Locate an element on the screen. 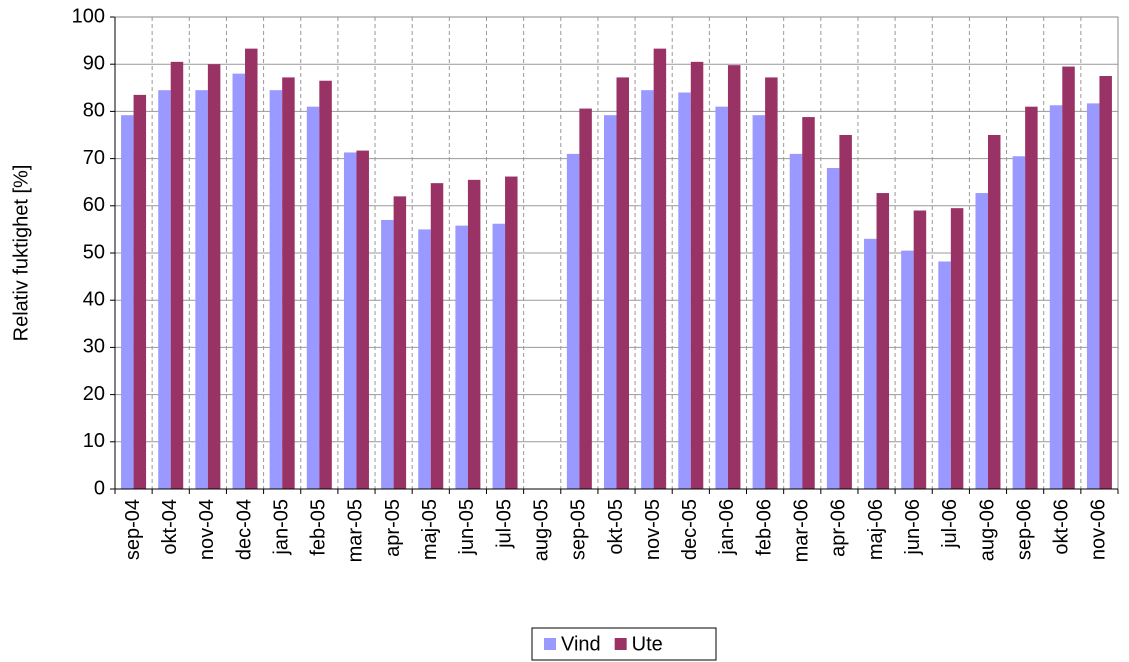 Image resolution: width=1129 pixels, height=662 pixels. y-tick-label: 50 is located at coordinates (94, 252).